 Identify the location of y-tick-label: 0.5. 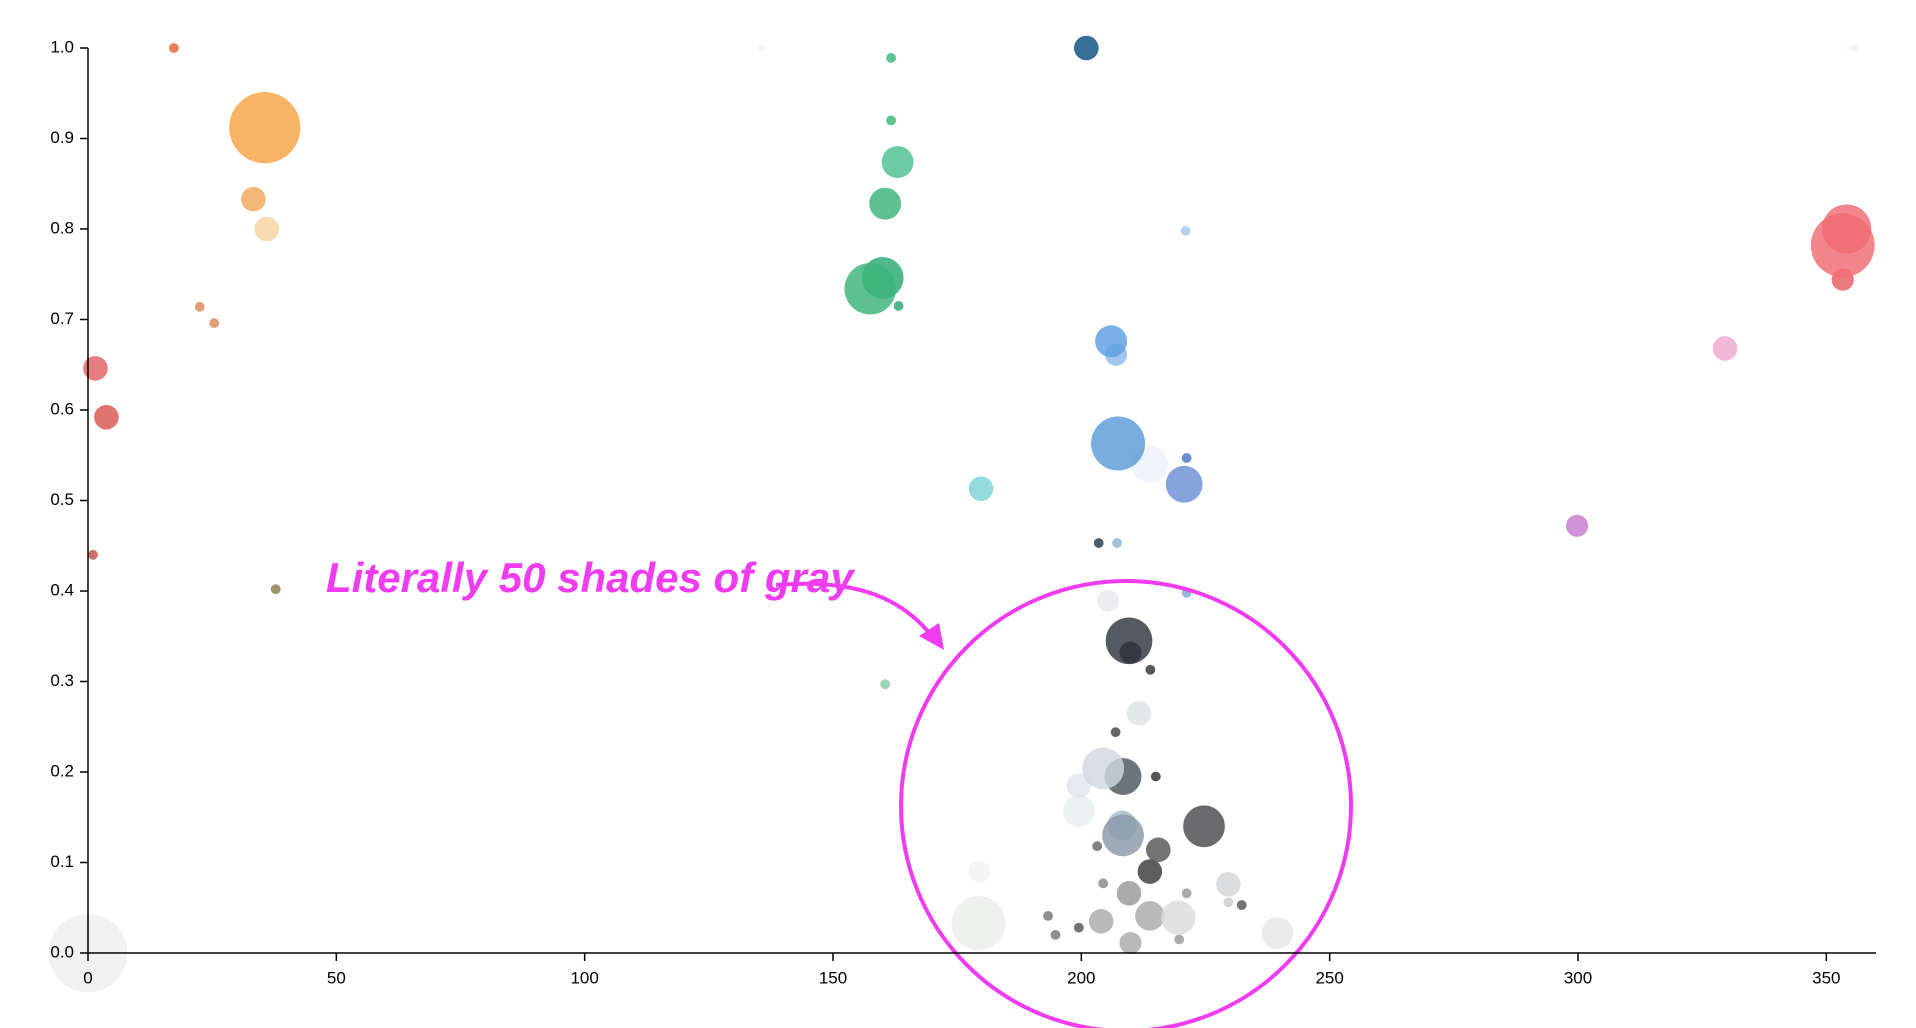
(62, 499).